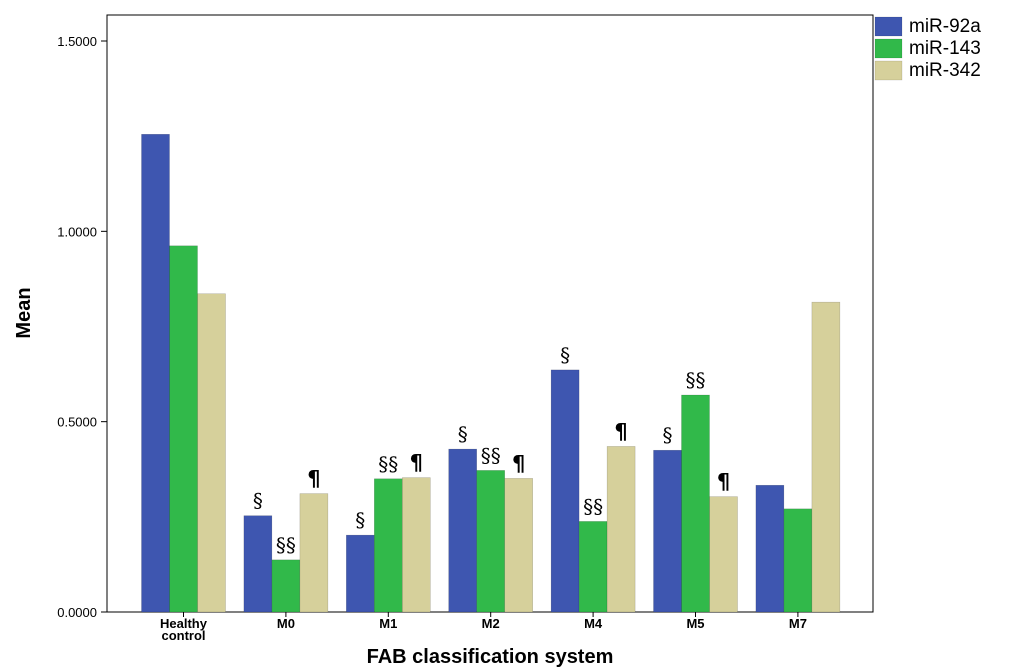 The width and height of the screenshot is (1016, 671). What do you see at coordinates (518, 545) in the screenshot?
I see `bar-mir-342-m2` at bounding box center [518, 545].